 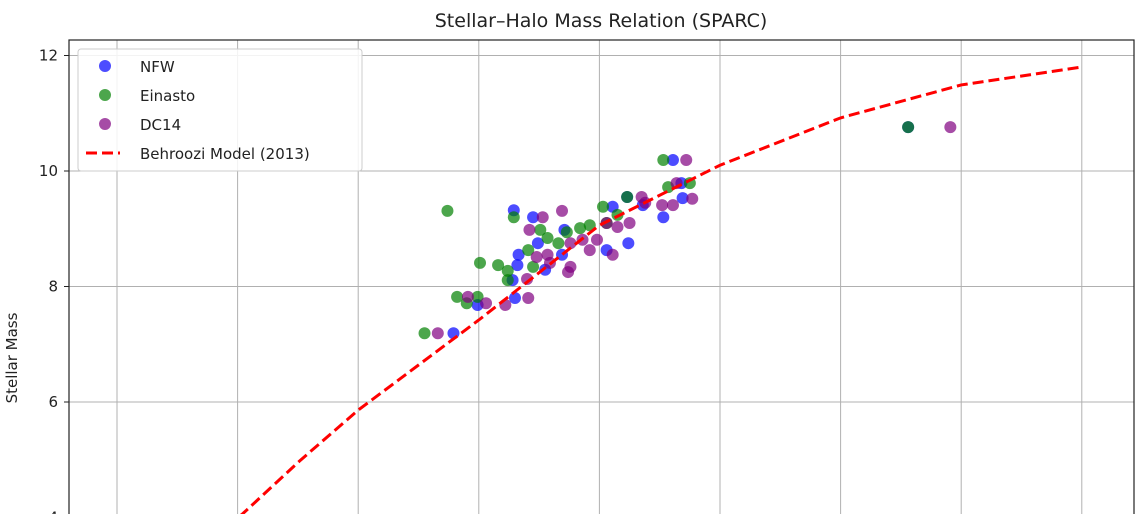 What do you see at coordinates (601, 21) in the screenshot?
I see `chart-title: Stellar–Halo Mass Relation (SPARC)` at bounding box center [601, 21].